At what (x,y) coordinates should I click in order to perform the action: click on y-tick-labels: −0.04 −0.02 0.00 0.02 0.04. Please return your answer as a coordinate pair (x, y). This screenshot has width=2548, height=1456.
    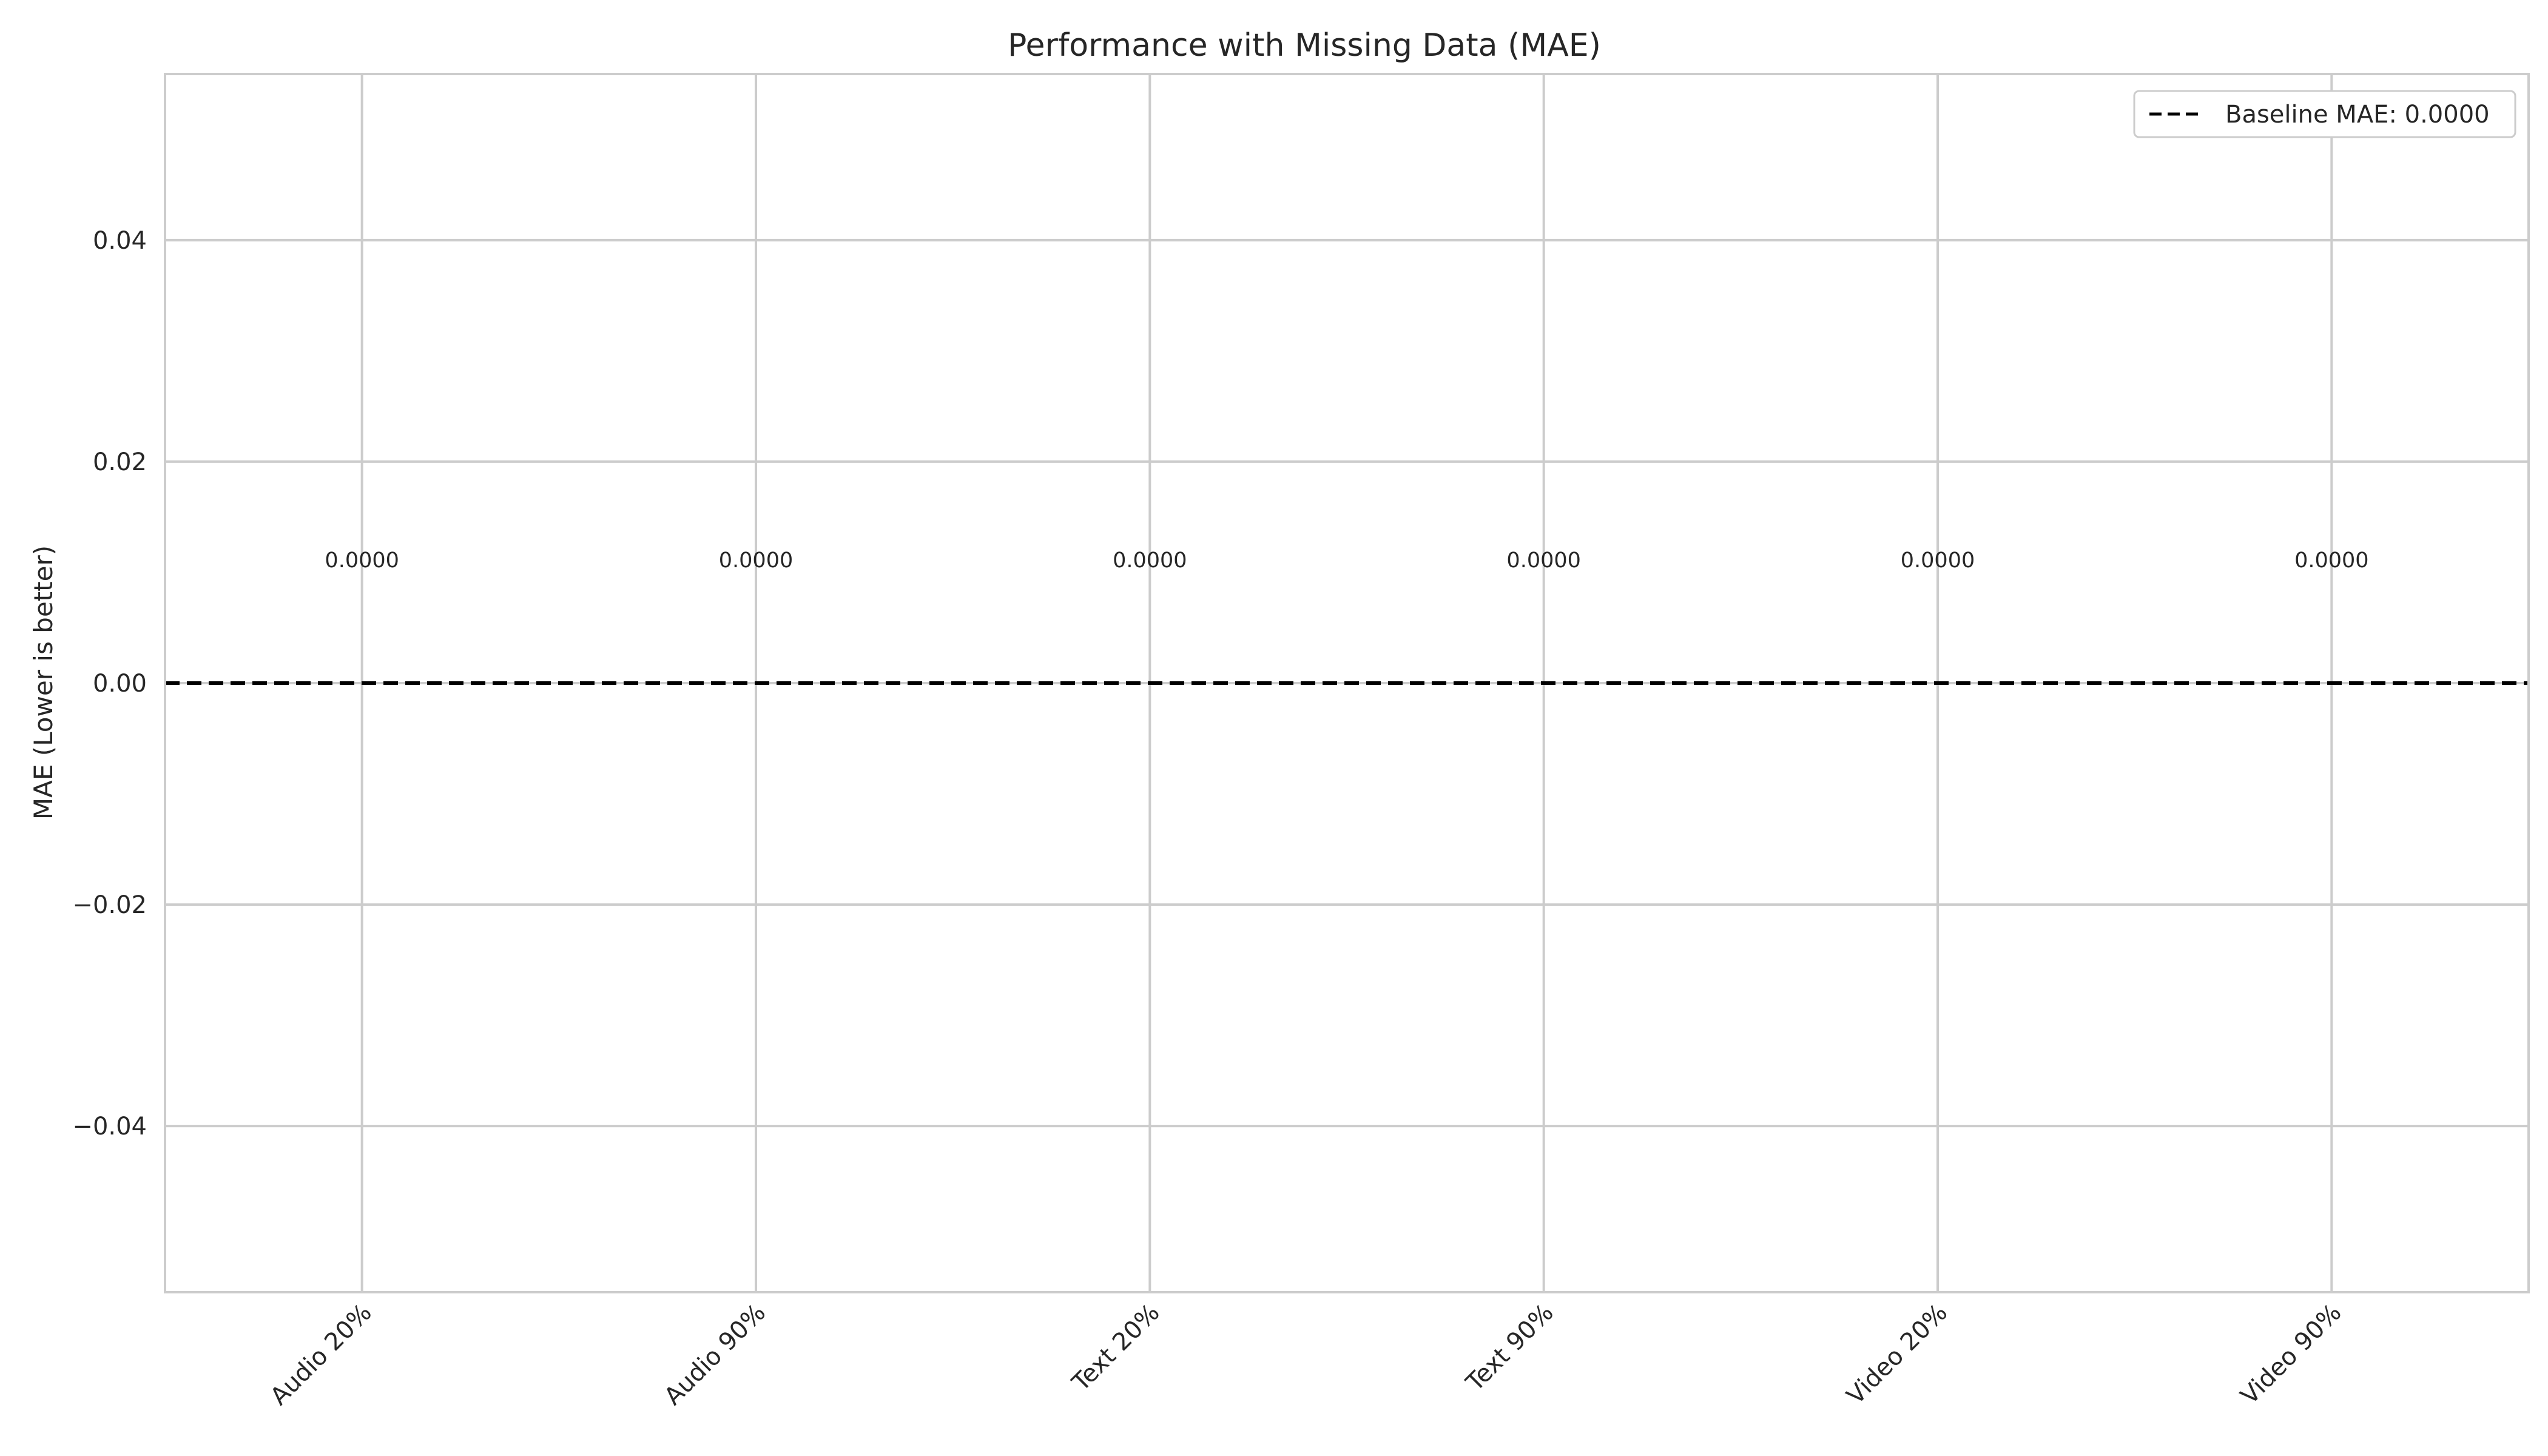
    Looking at the image, I should click on (109, 684).